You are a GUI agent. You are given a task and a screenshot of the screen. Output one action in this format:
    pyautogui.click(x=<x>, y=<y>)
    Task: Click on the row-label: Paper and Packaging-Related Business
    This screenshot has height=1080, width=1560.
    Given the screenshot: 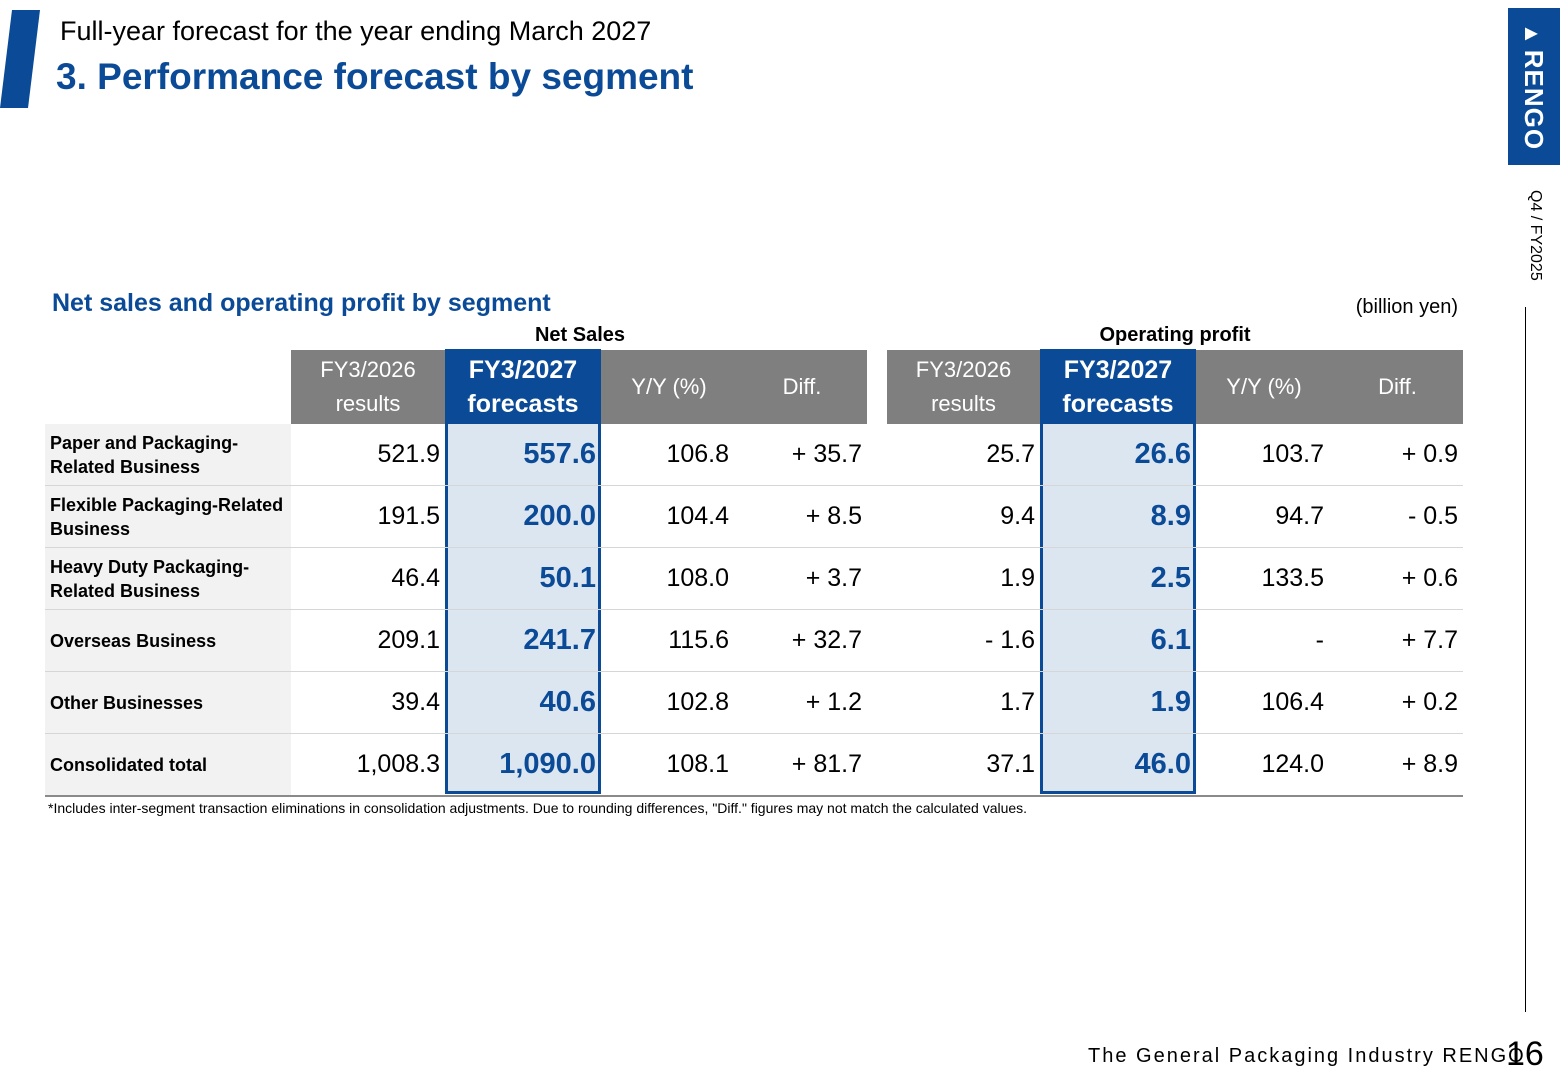 What is the action you would take?
    pyautogui.click(x=168, y=454)
    